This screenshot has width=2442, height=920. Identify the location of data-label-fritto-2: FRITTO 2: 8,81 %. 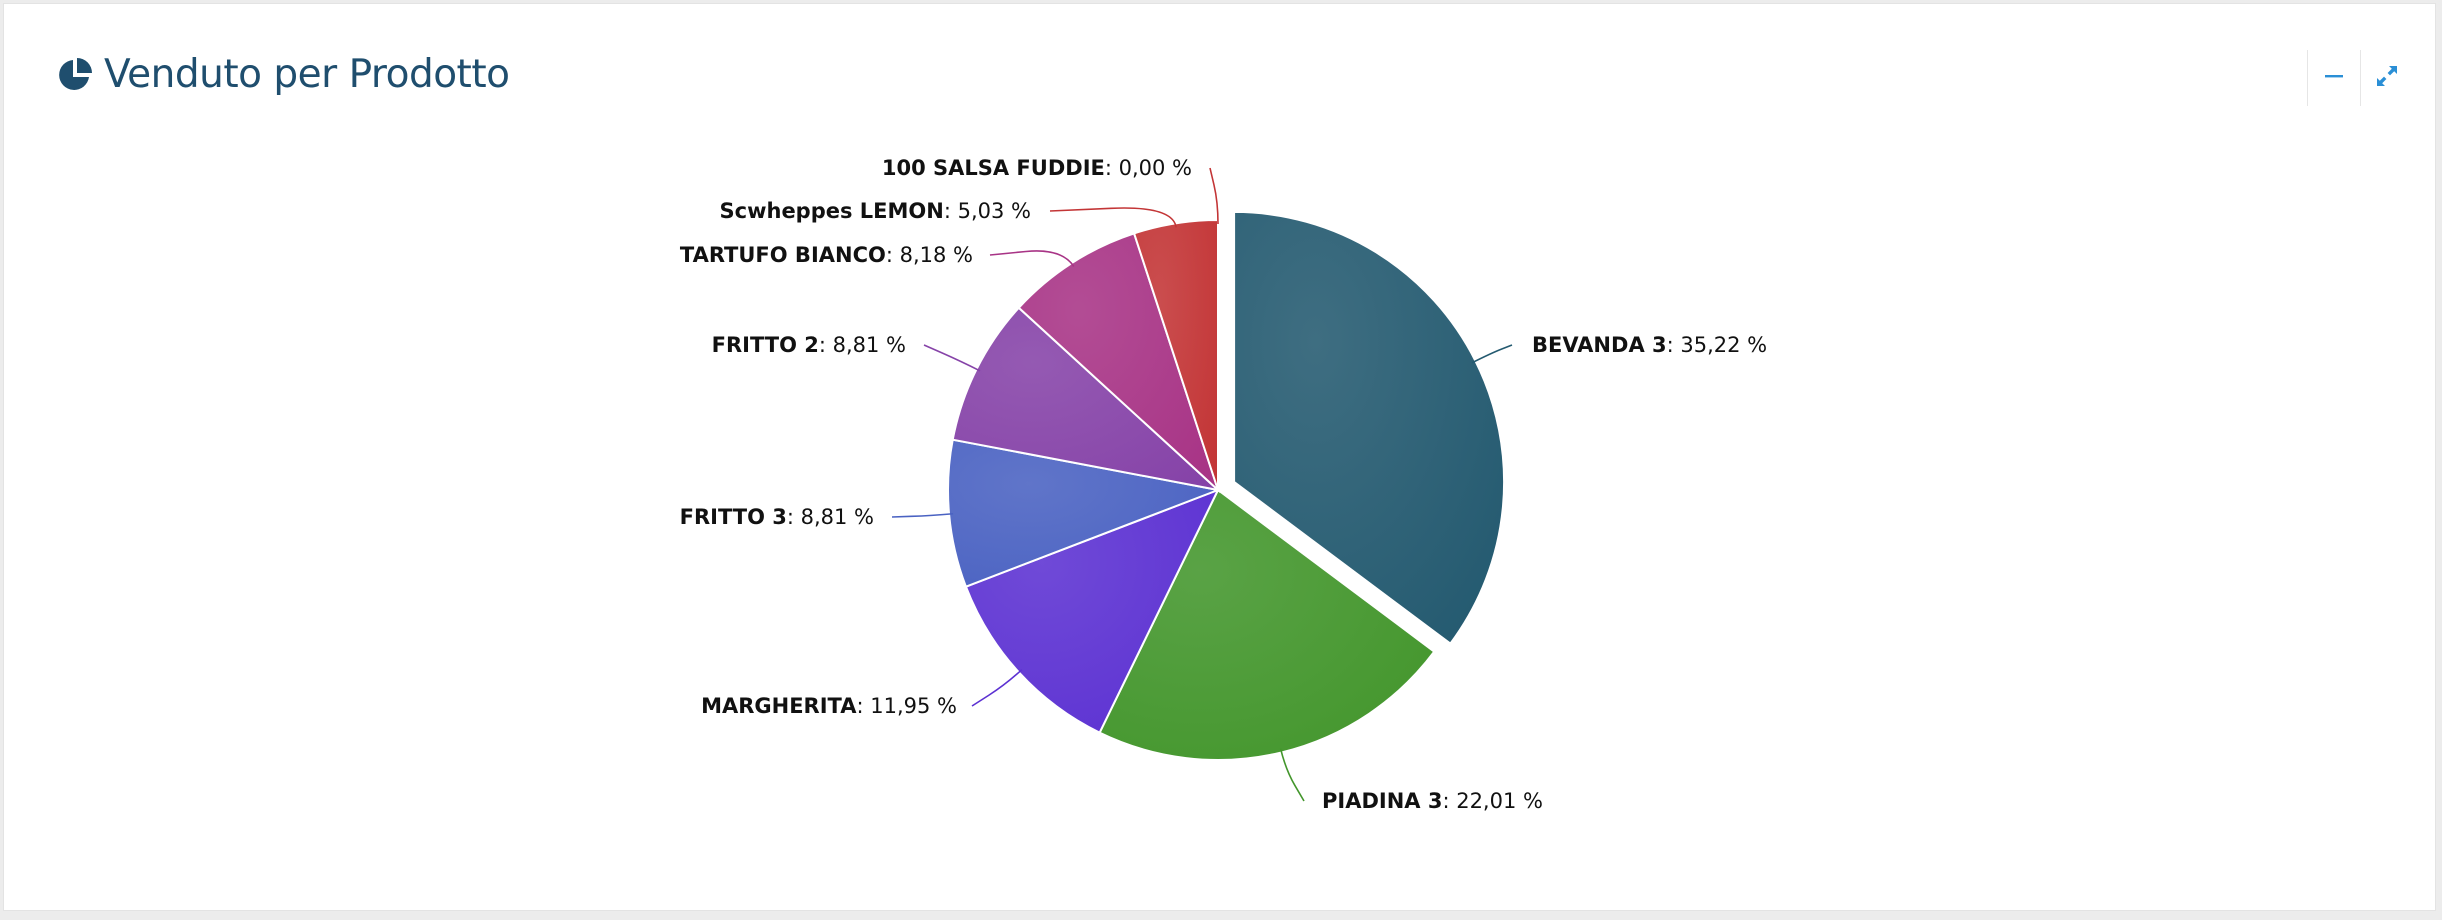
(809, 345).